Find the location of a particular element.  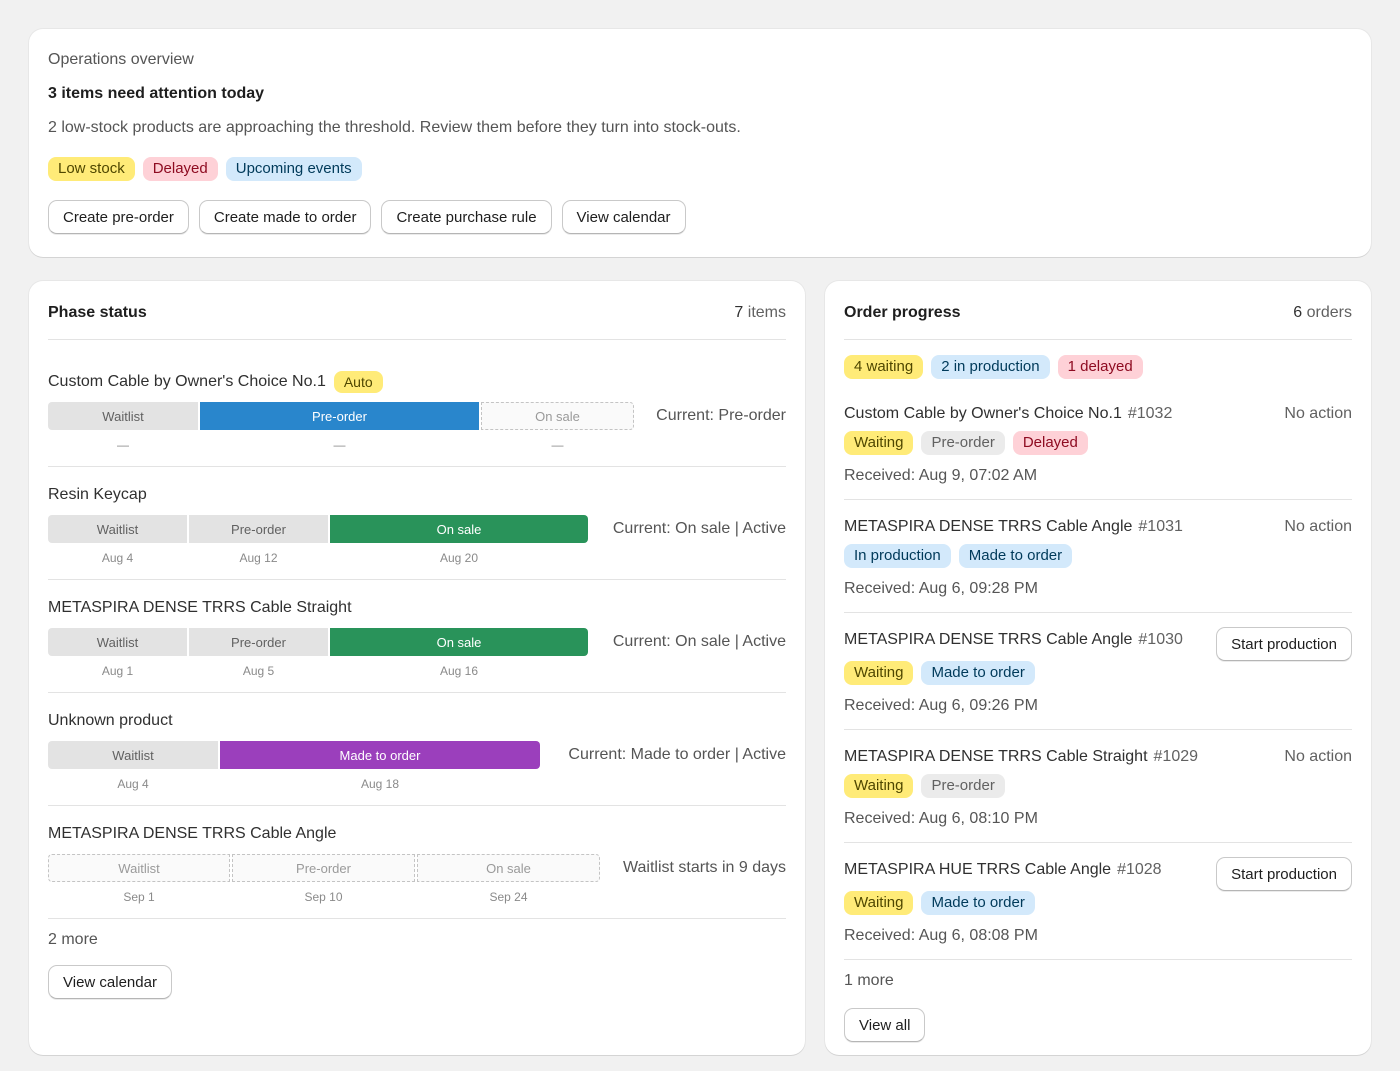

view-all-orders-button: View all is located at coordinates (885, 1025).